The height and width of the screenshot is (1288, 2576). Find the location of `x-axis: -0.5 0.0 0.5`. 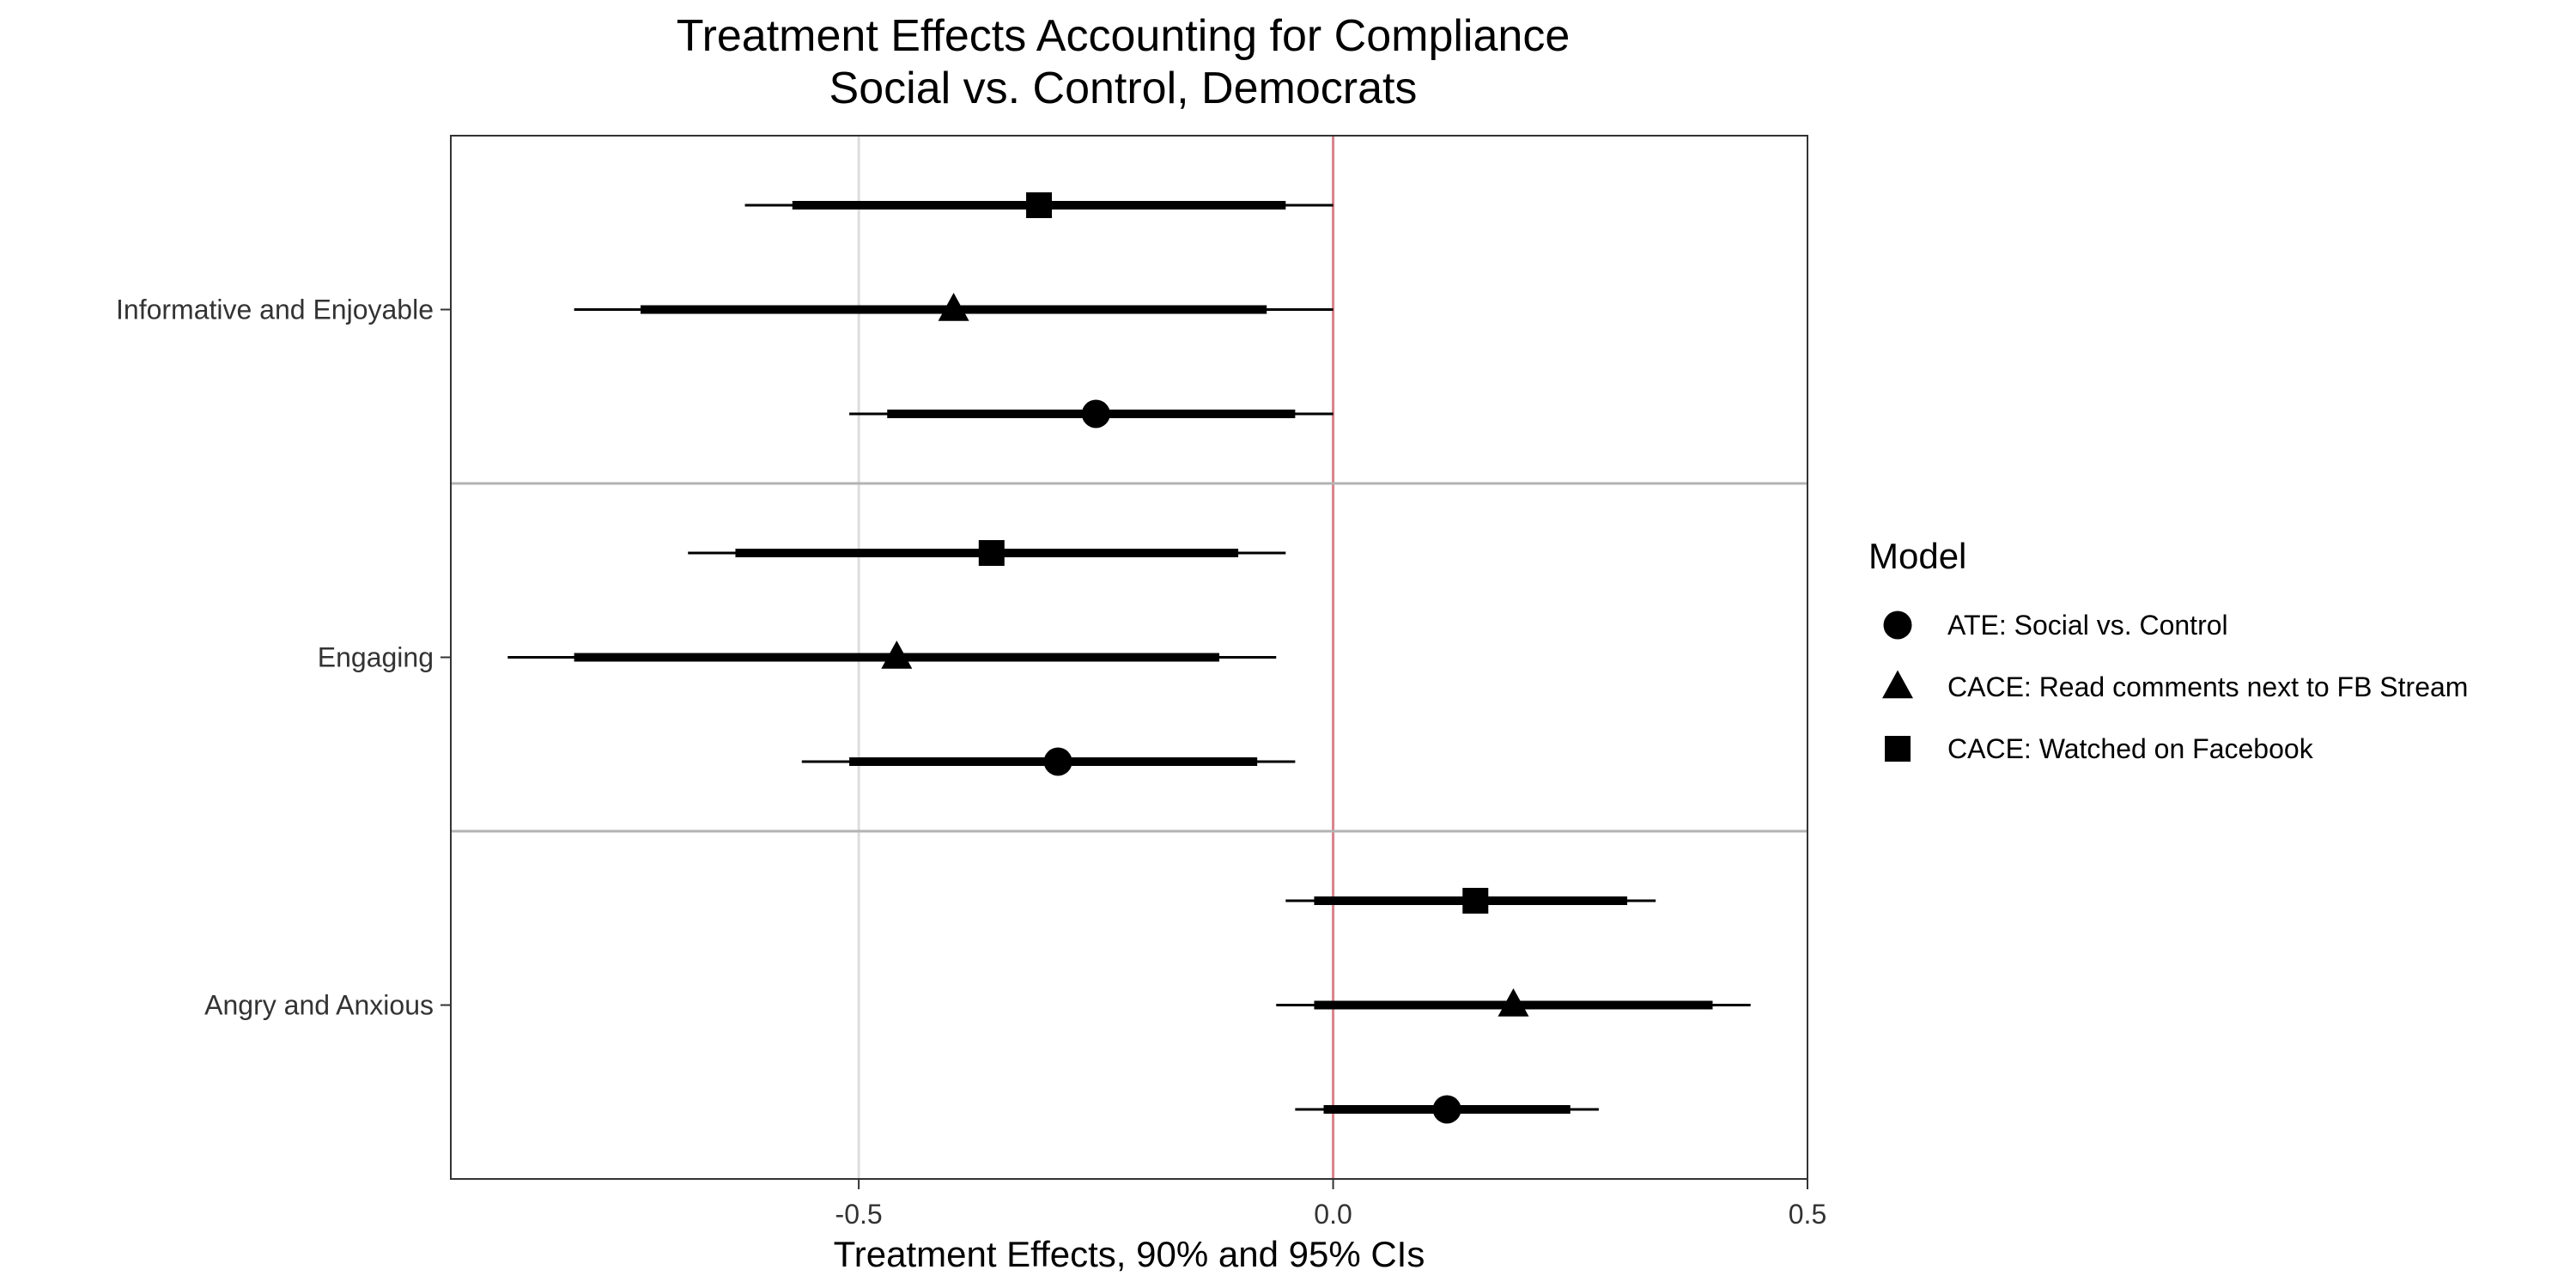

x-axis: -0.5 0.0 0.5 is located at coordinates (1330, 1204).